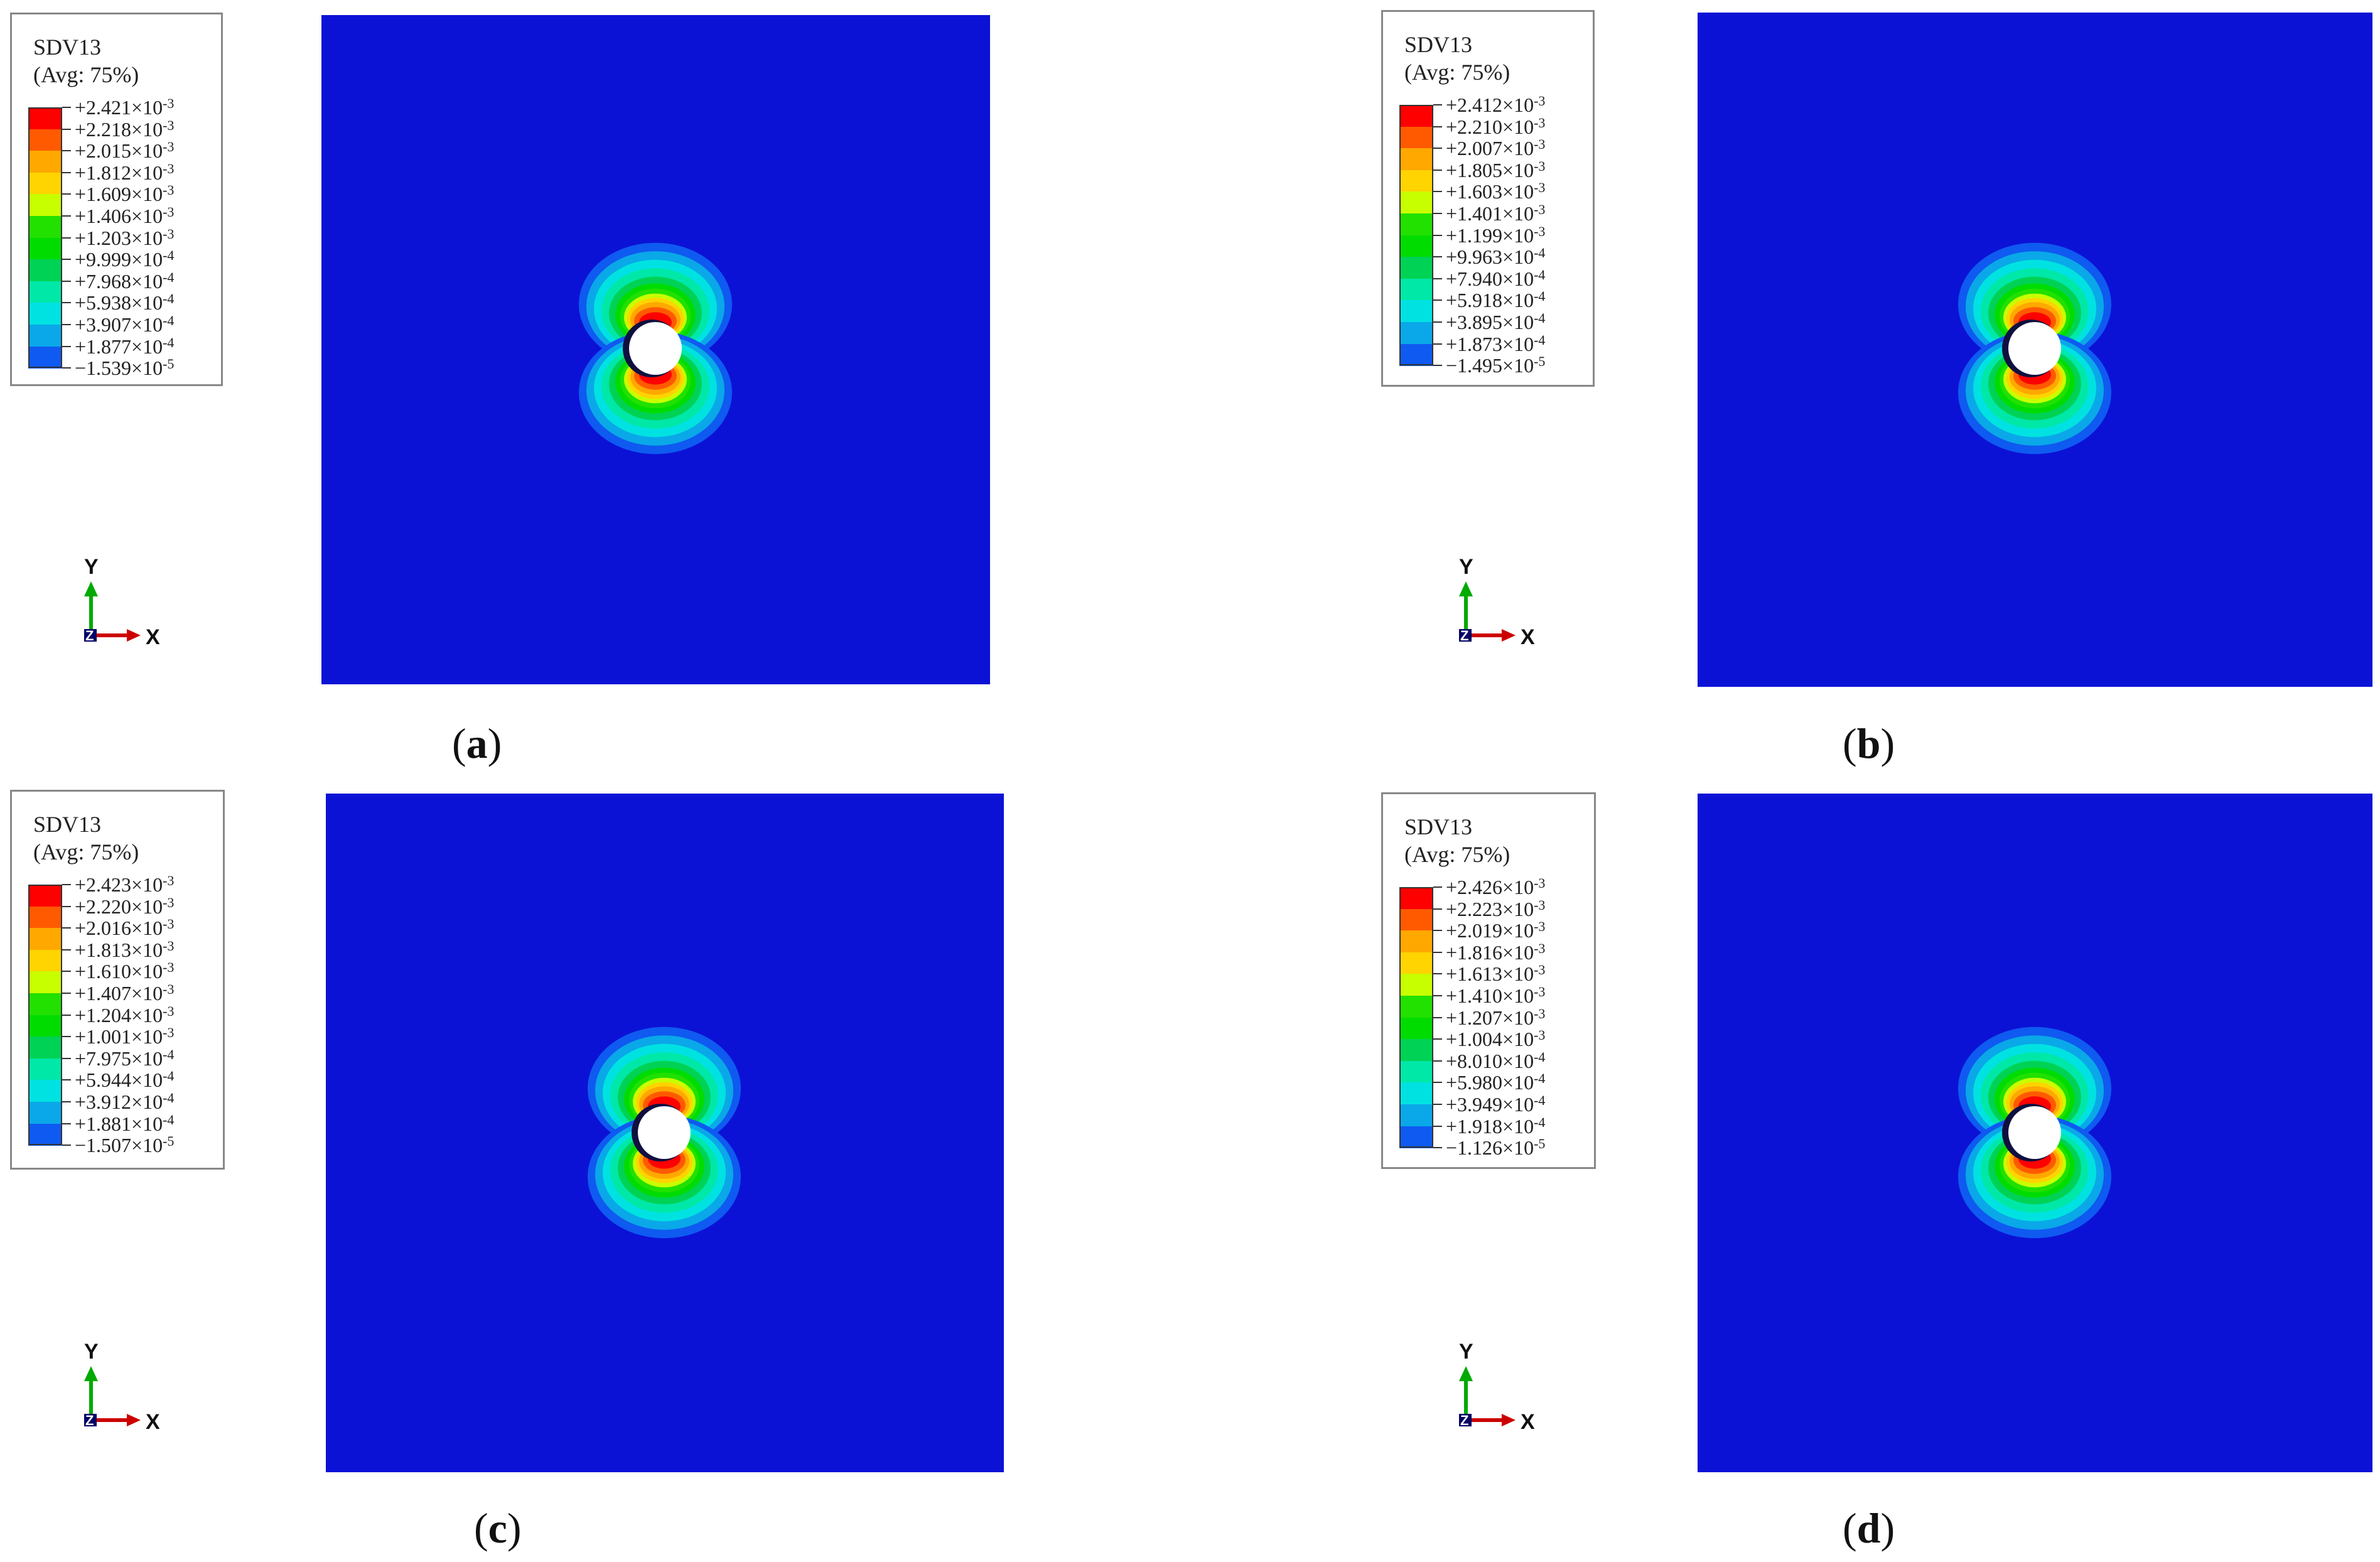  What do you see at coordinates (1474, 365) in the screenshot?
I see `legend-value-mantissa: −1.495` at bounding box center [1474, 365].